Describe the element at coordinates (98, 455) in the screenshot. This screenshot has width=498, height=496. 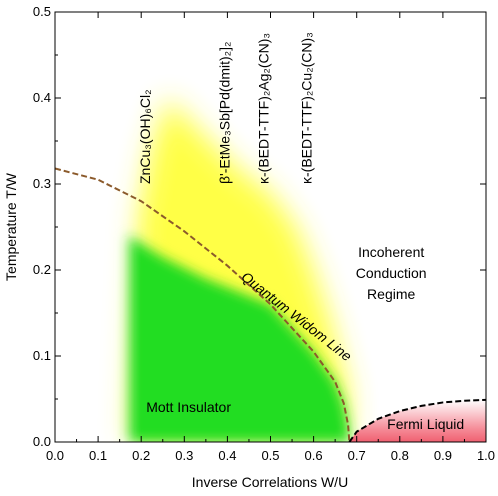
I see `x-tick-label: 0.1` at that location.